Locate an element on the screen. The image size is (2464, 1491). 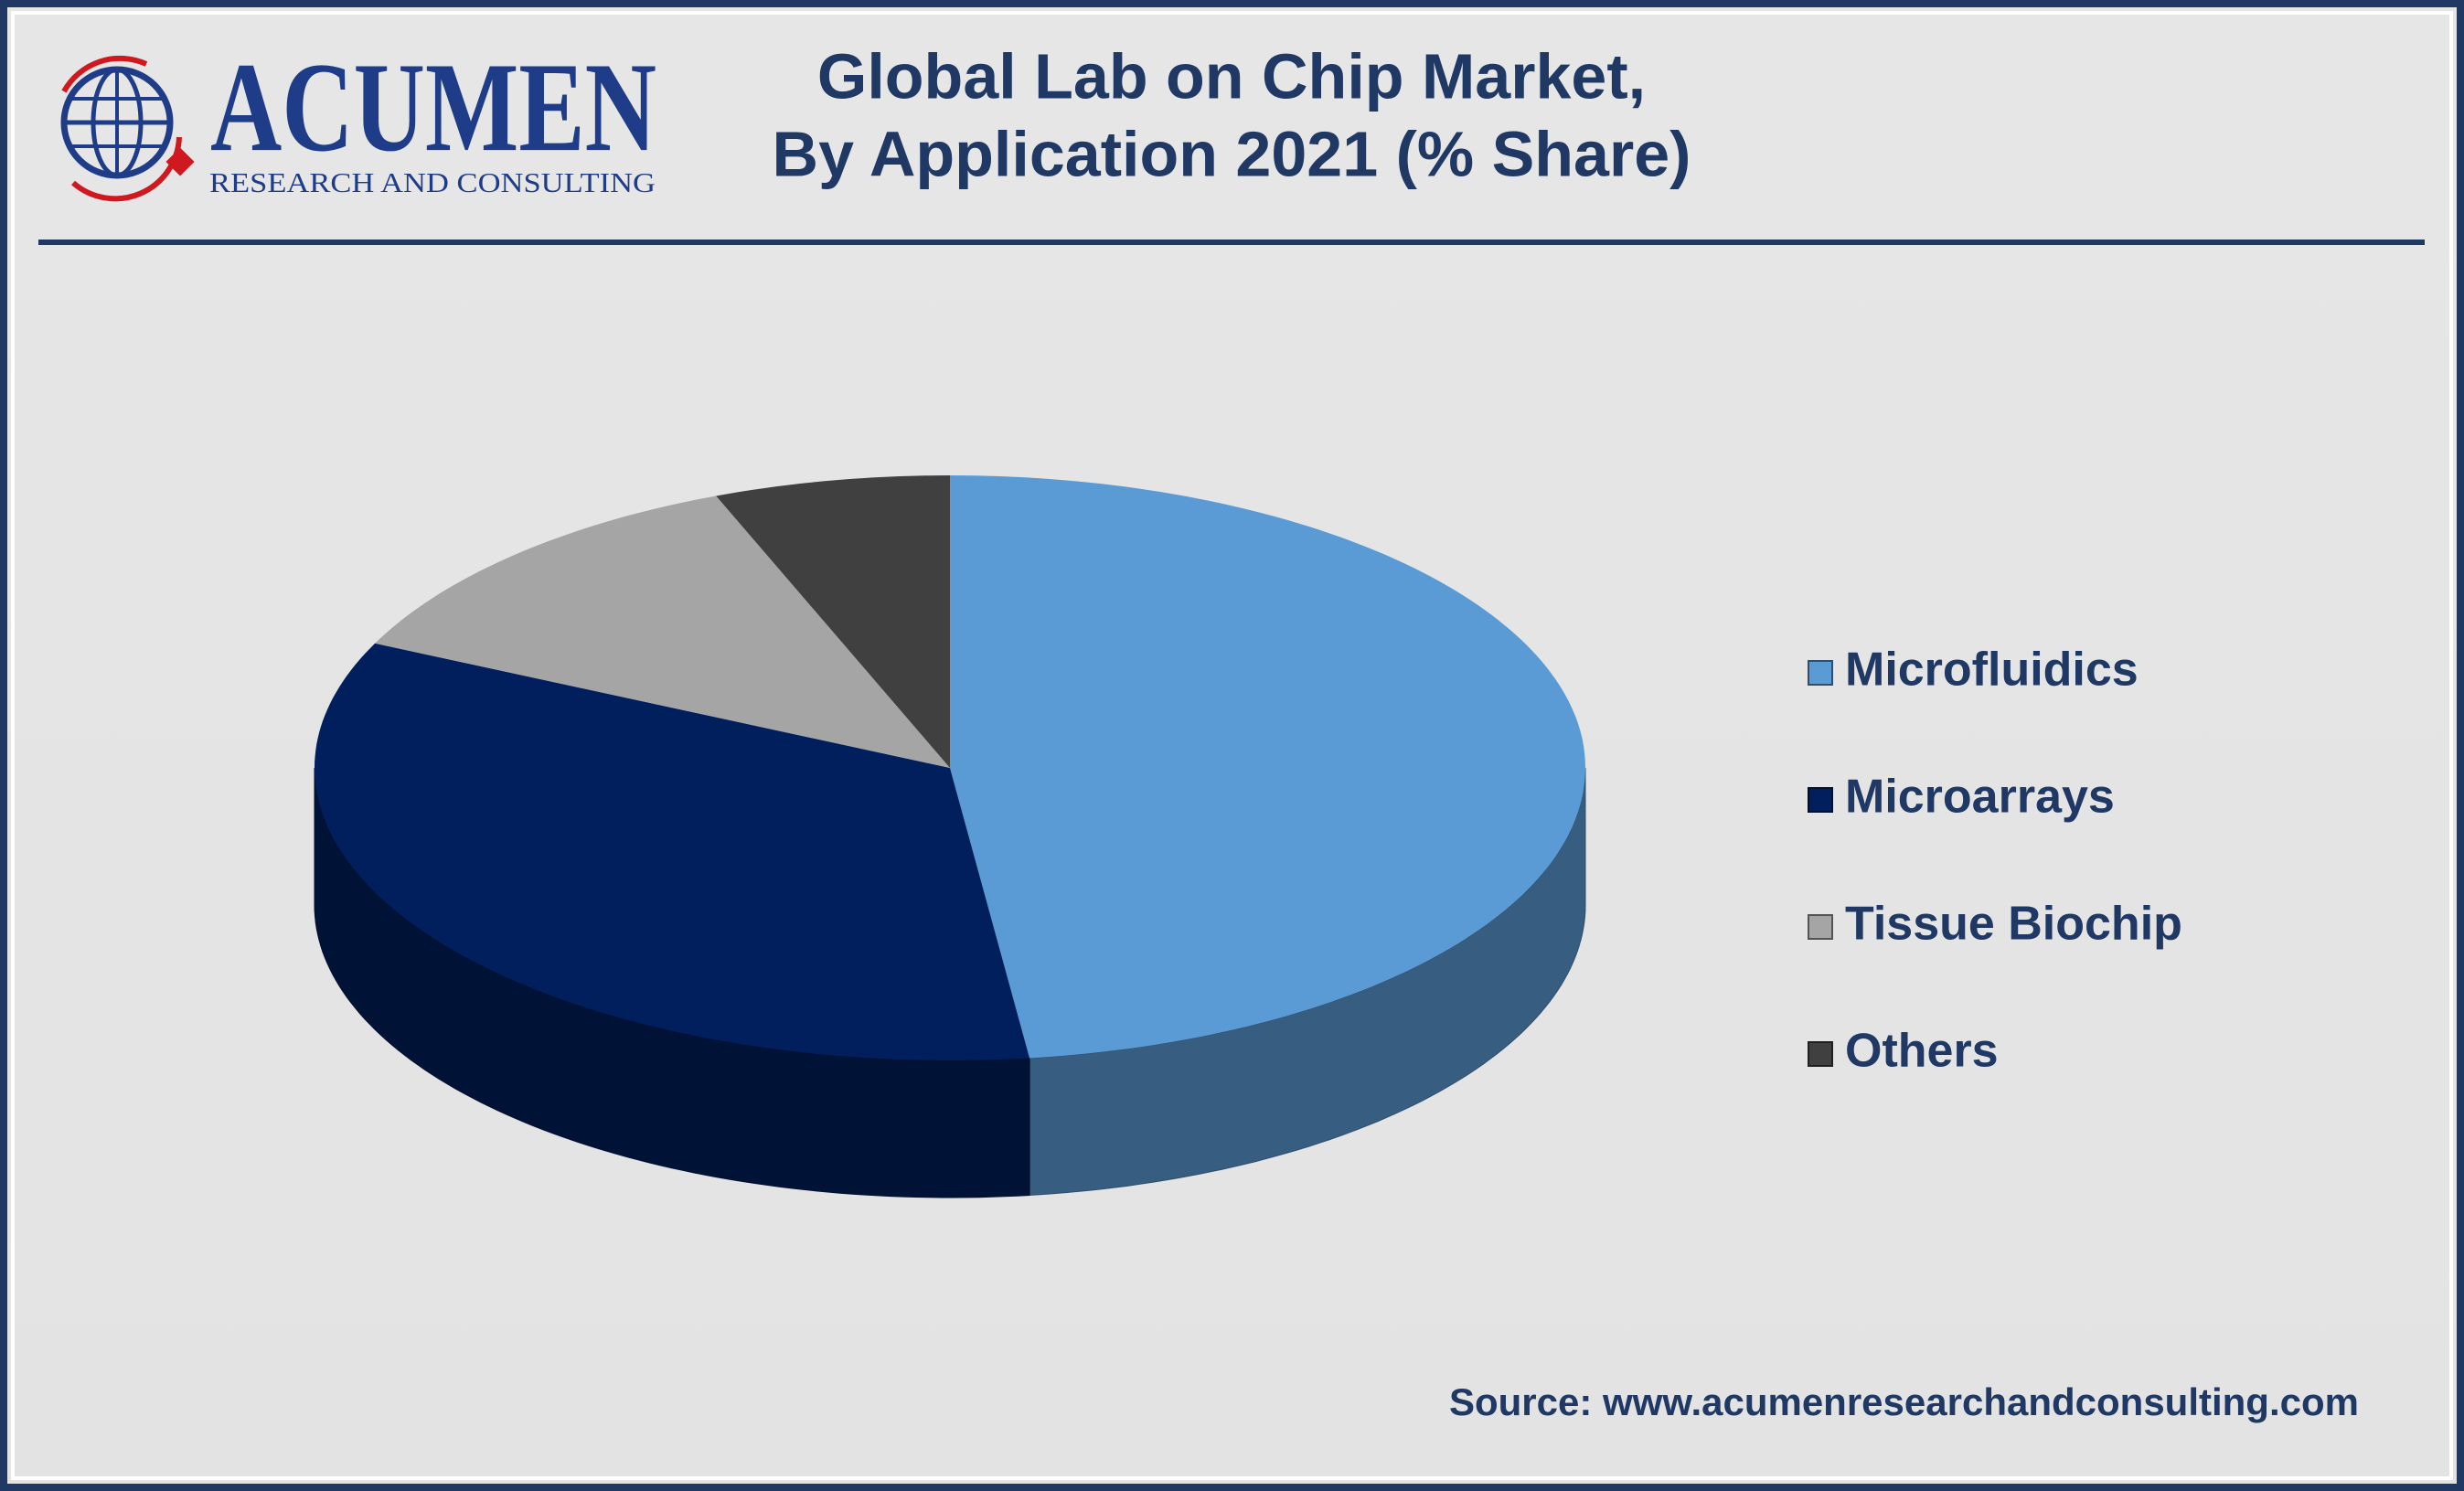
logo-tagline: RESEARCH AND CONSULTING is located at coordinates (432, 182).